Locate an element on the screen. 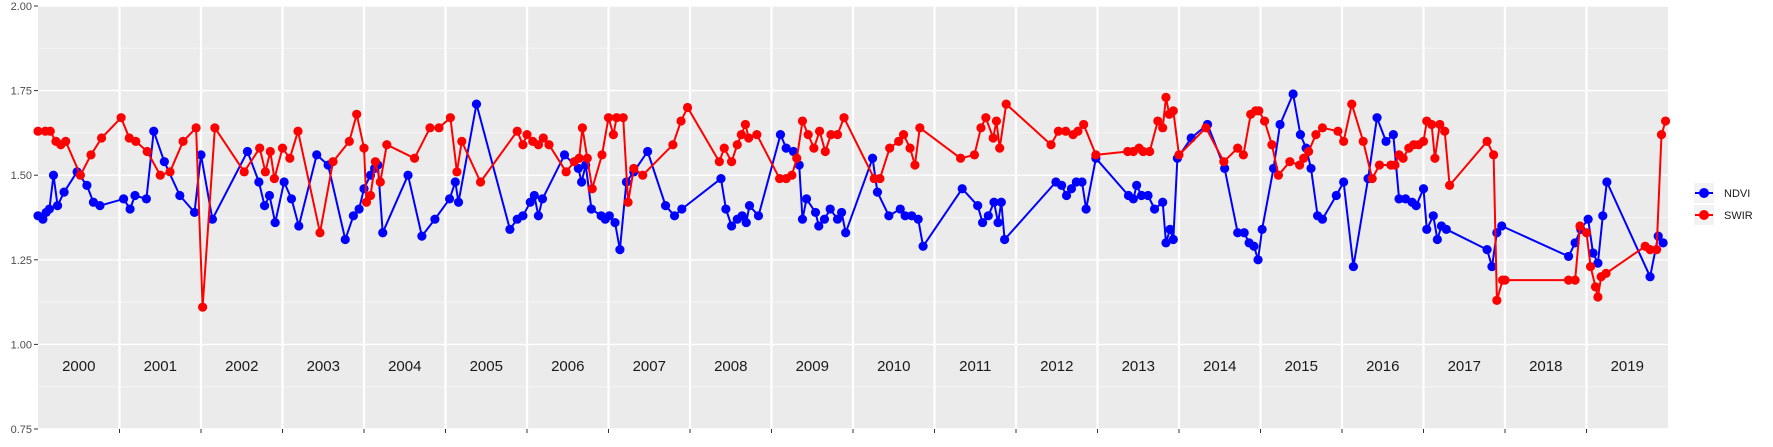 The height and width of the screenshot is (447, 1773). year-label: 2011 is located at coordinates (975, 366).